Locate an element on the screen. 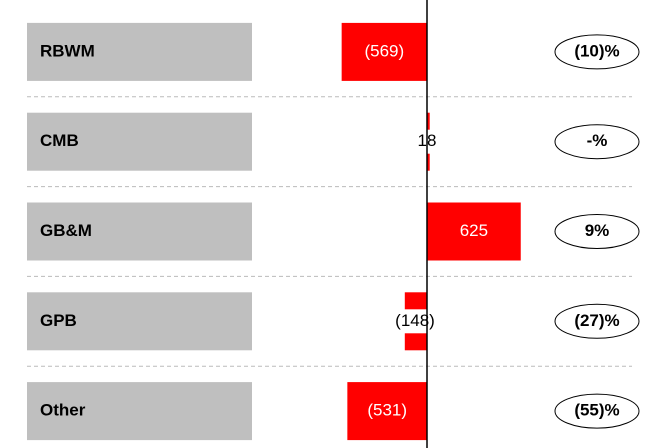 The width and height of the screenshot is (656, 448). percent-label: (27)% is located at coordinates (596, 320).